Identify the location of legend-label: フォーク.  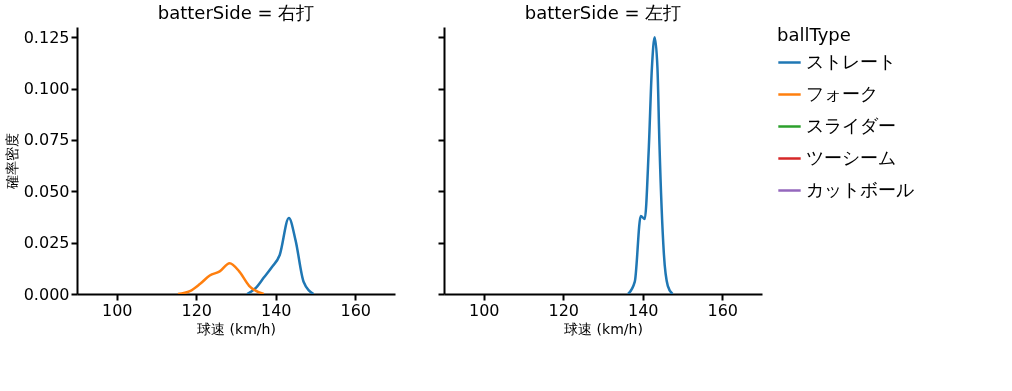
(842, 93).